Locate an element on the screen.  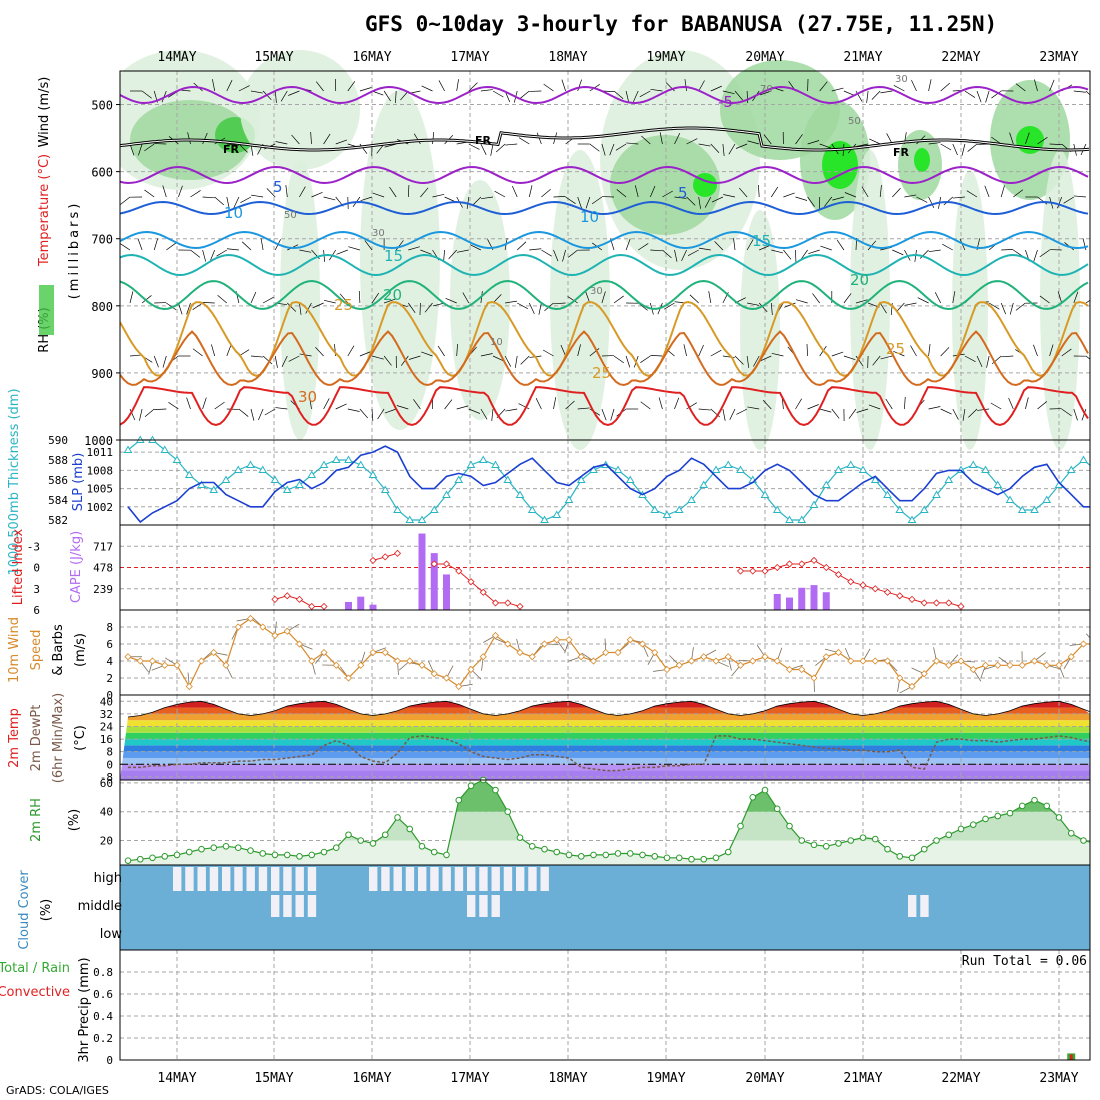
wind-tick-label: 6 is located at coordinates (109, 644).